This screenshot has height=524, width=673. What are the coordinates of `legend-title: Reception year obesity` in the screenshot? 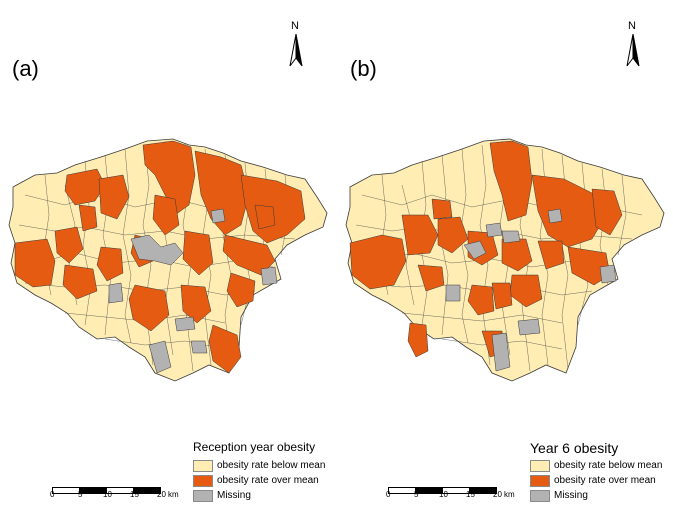 It's located at (254, 447).